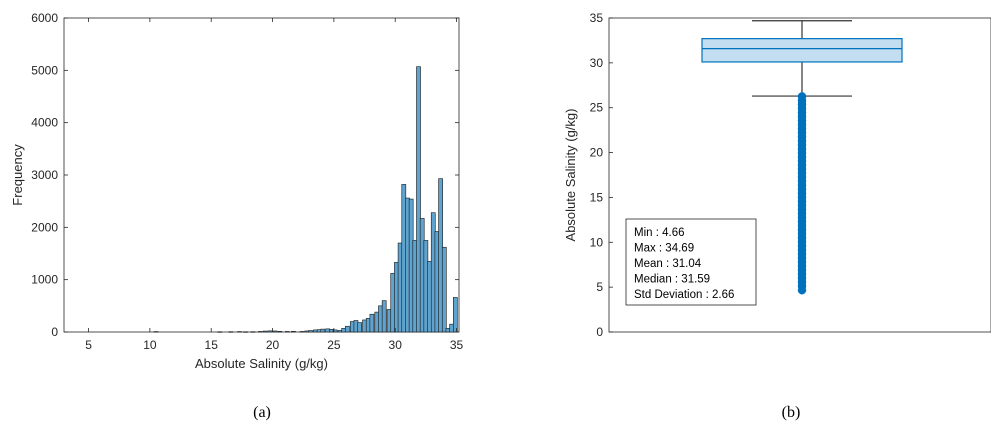 This screenshot has height=422, width=991. I want to click on y-tick-label: 6000, so click(44, 18).